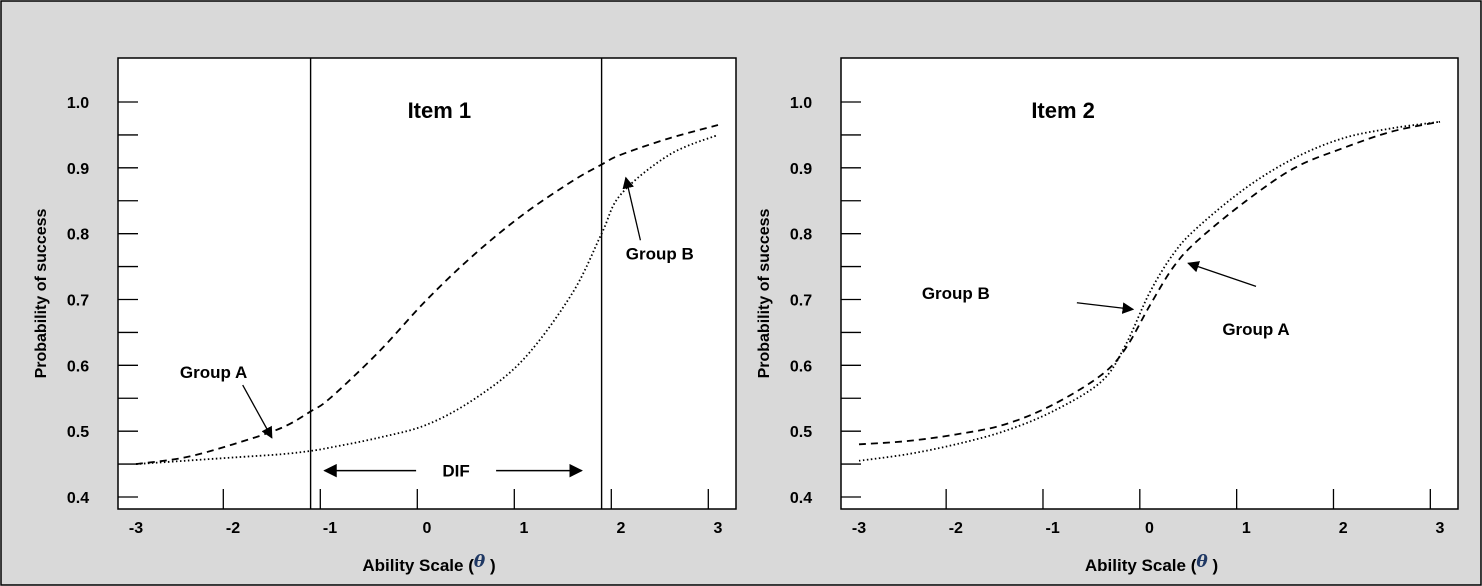 This screenshot has height=586, width=1482. I want to click on chart-title: Item 1, so click(440, 110).